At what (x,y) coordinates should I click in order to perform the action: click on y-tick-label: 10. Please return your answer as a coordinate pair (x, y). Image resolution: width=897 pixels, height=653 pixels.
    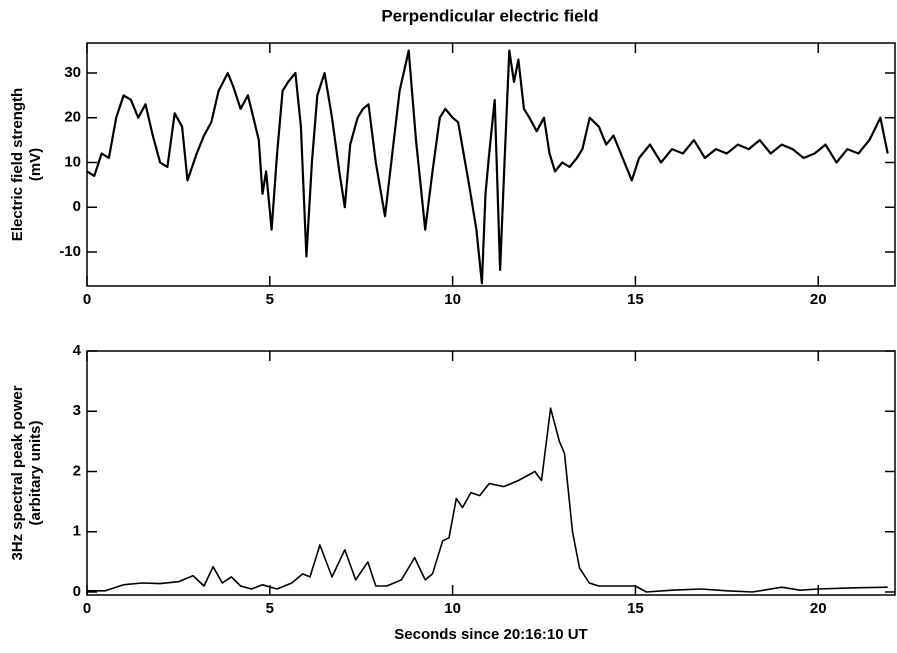
    Looking at the image, I should click on (72, 161).